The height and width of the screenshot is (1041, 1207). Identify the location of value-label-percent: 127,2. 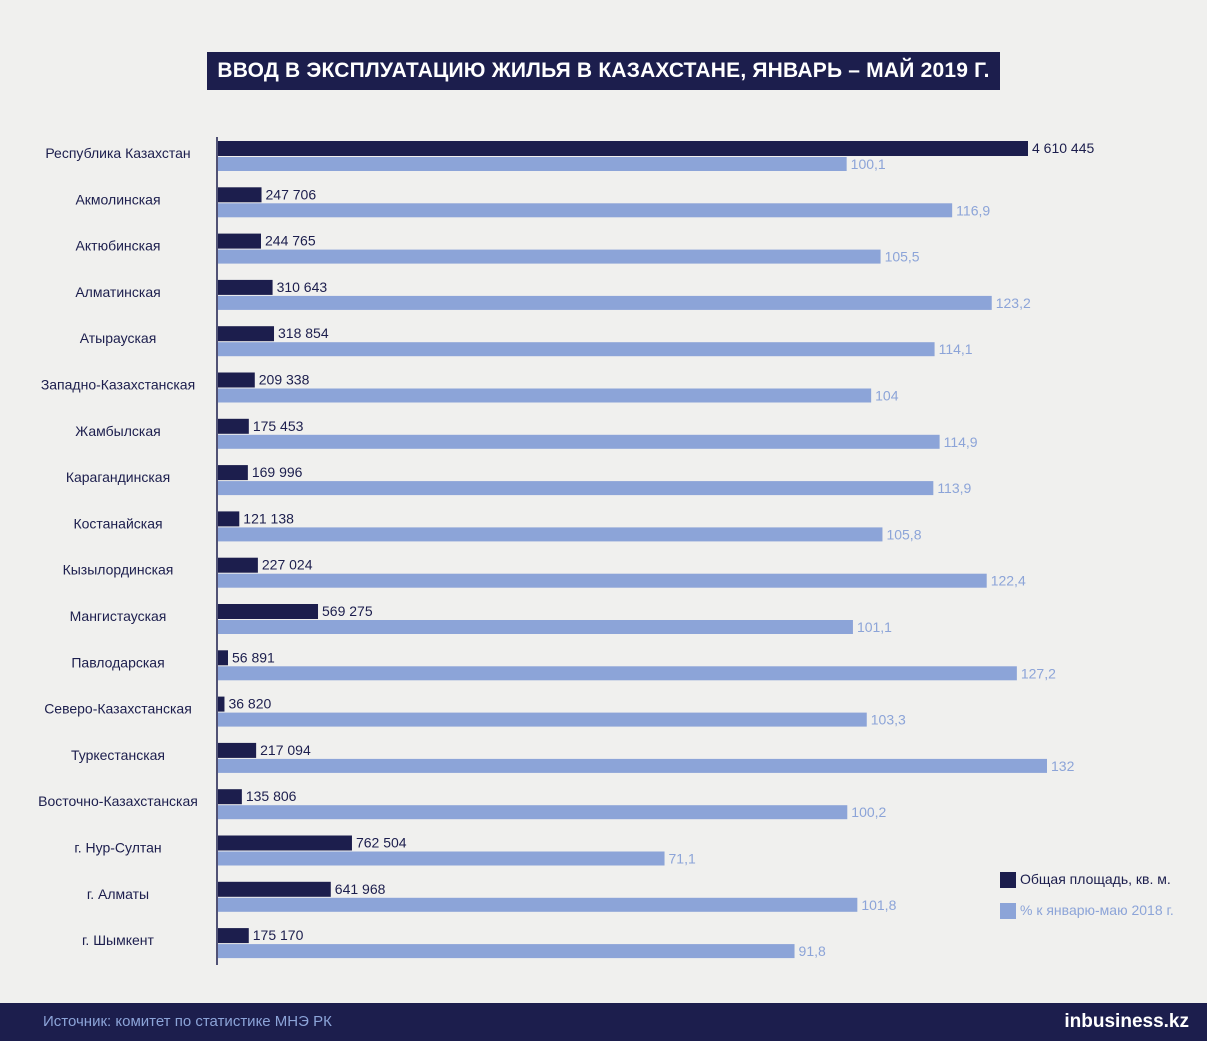
(1038, 673).